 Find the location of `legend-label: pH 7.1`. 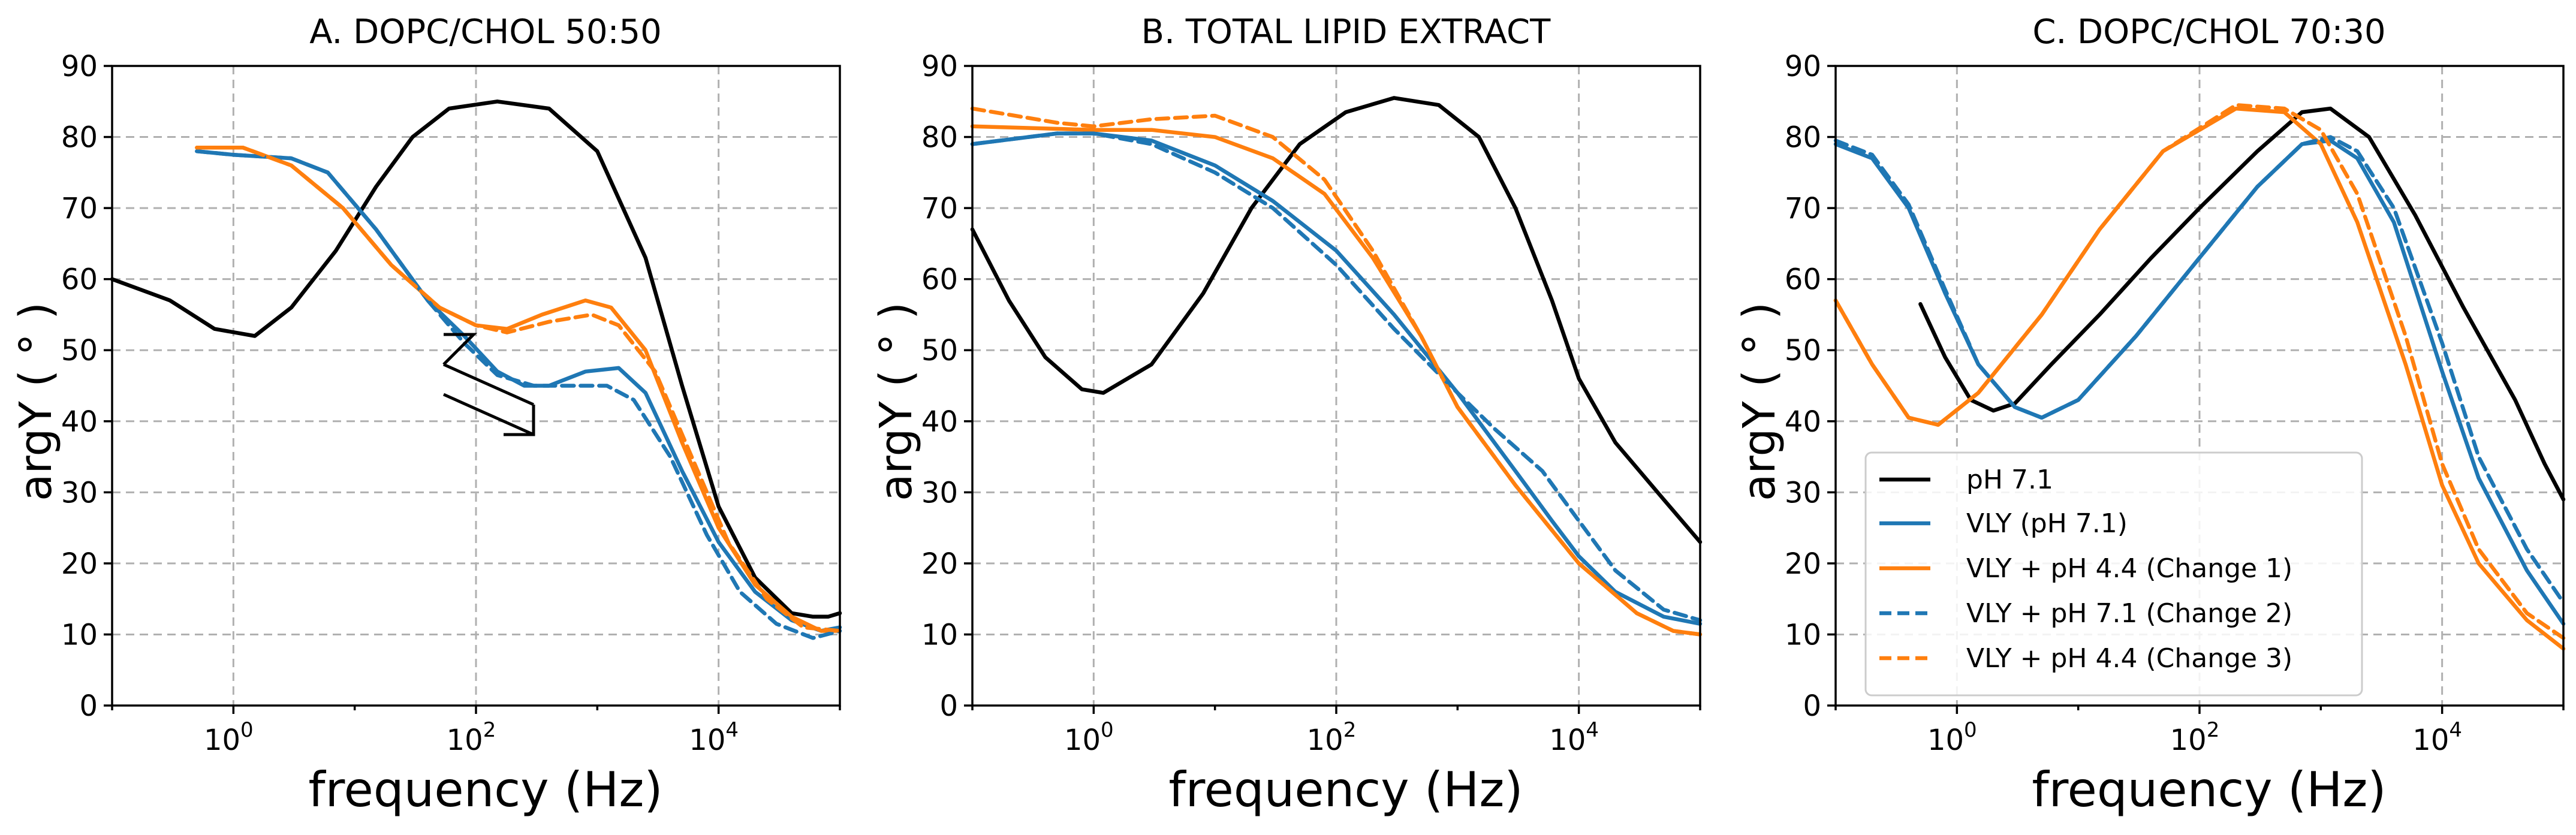

legend-label: pH 7.1 is located at coordinates (2009, 480).